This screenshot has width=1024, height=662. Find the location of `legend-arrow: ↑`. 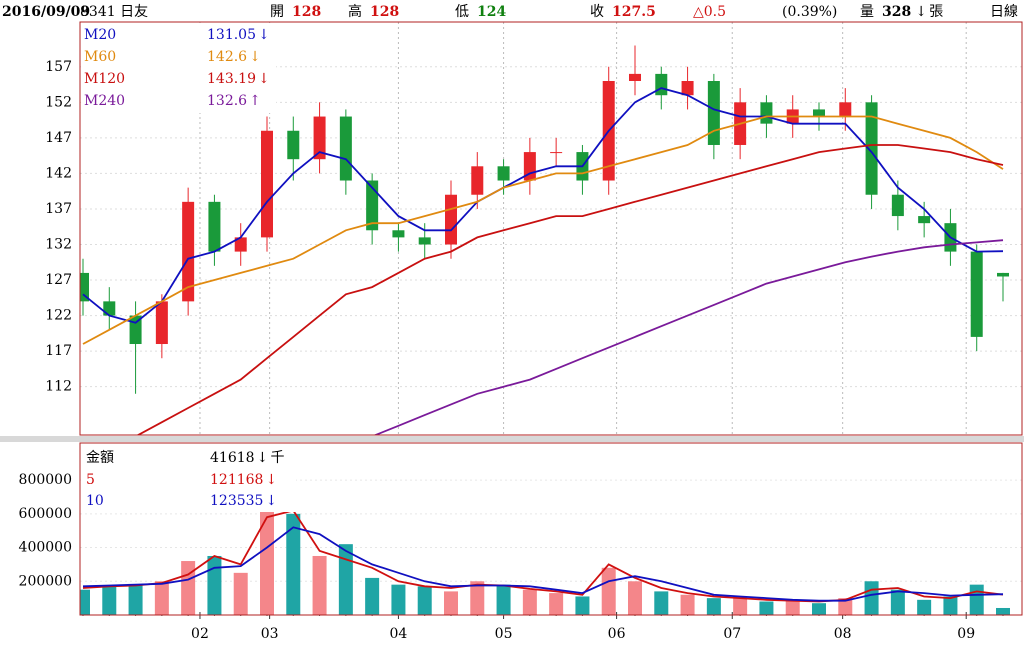

legend-arrow: ↑ is located at coordinates (255, 101).